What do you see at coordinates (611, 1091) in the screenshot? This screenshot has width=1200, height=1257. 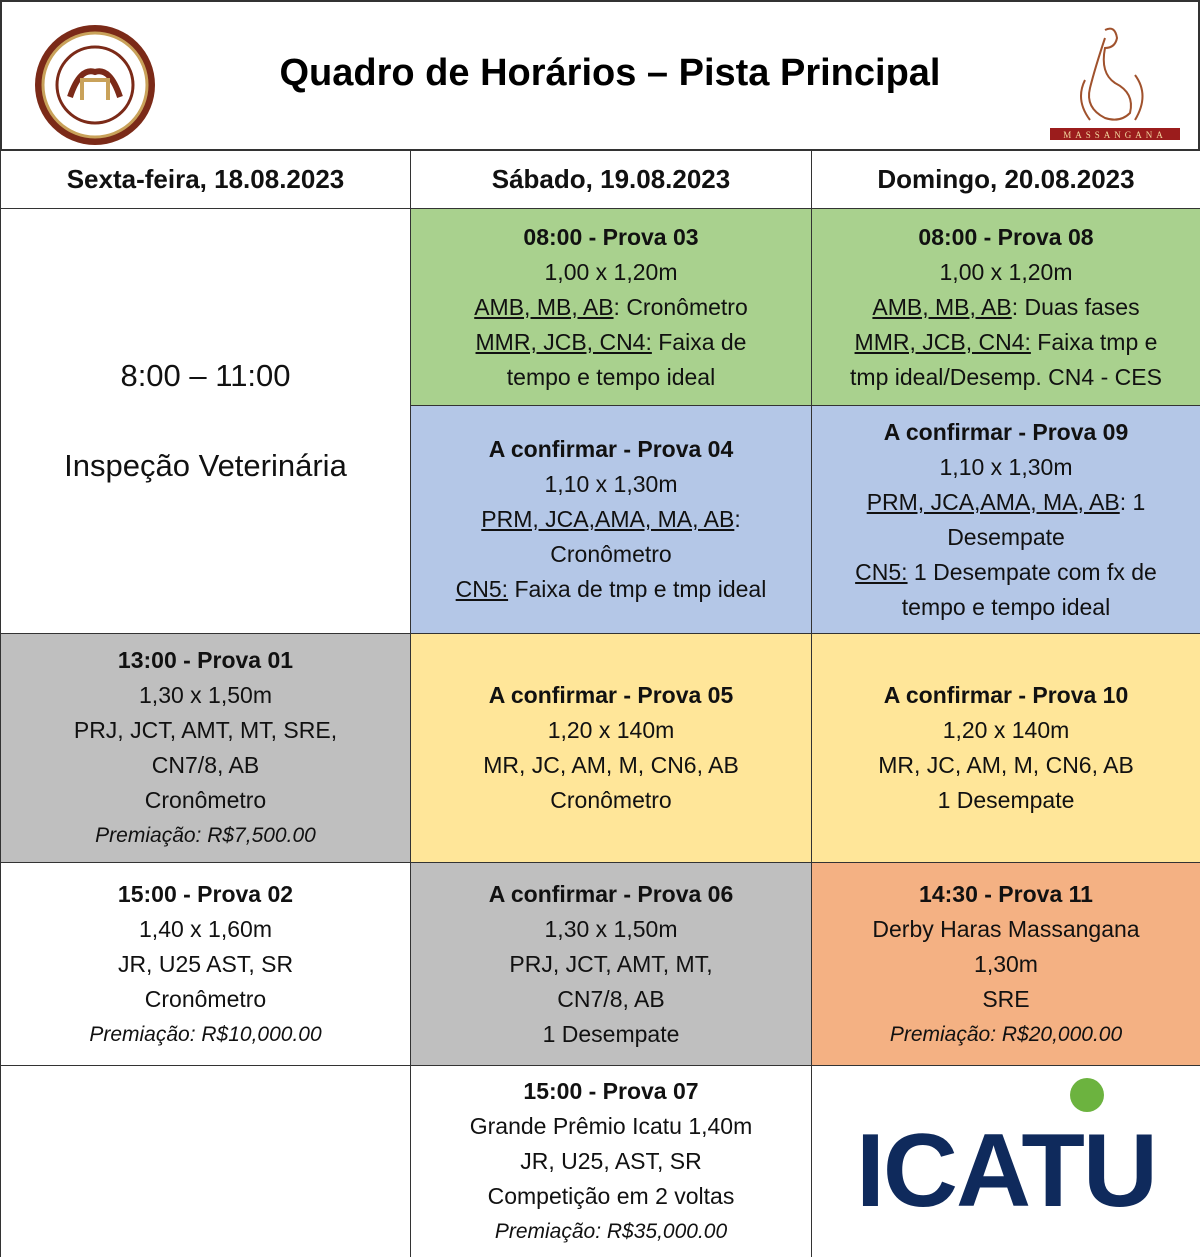 I see `cell-line: 15:00 - Prova 07` at bounding box center [611, 1091].